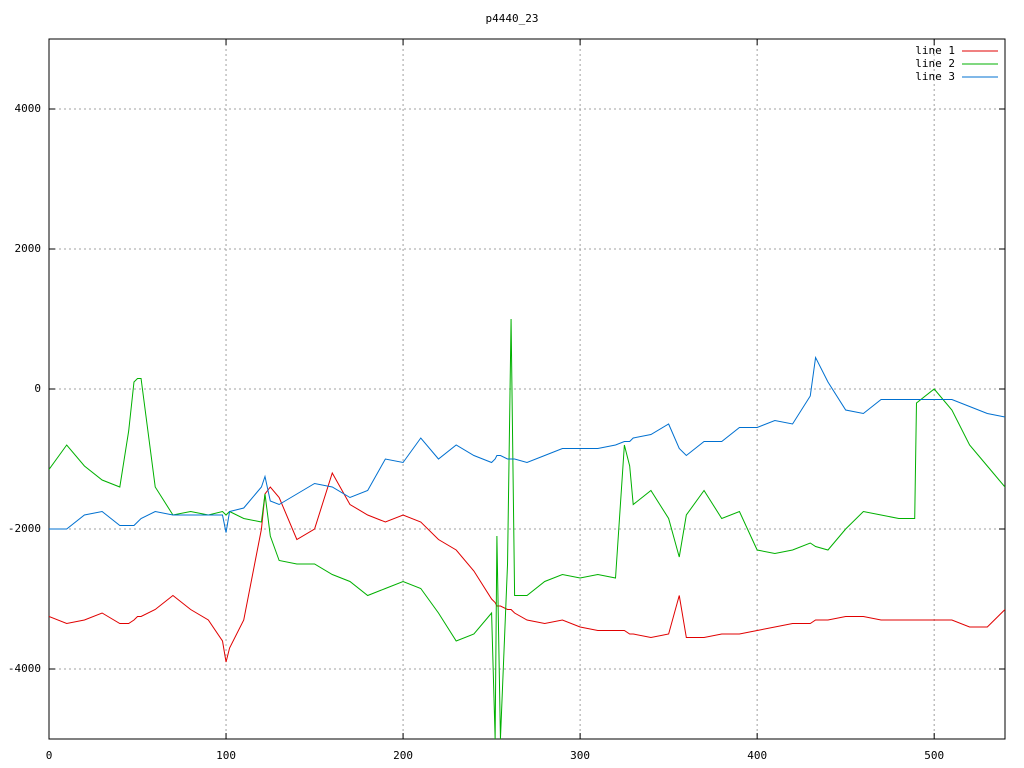 This screenshot has width=1024, height=768. Describe the element at coordinates (49, 755) in the screenshot. I see `x-tick-label: 0` at that location.